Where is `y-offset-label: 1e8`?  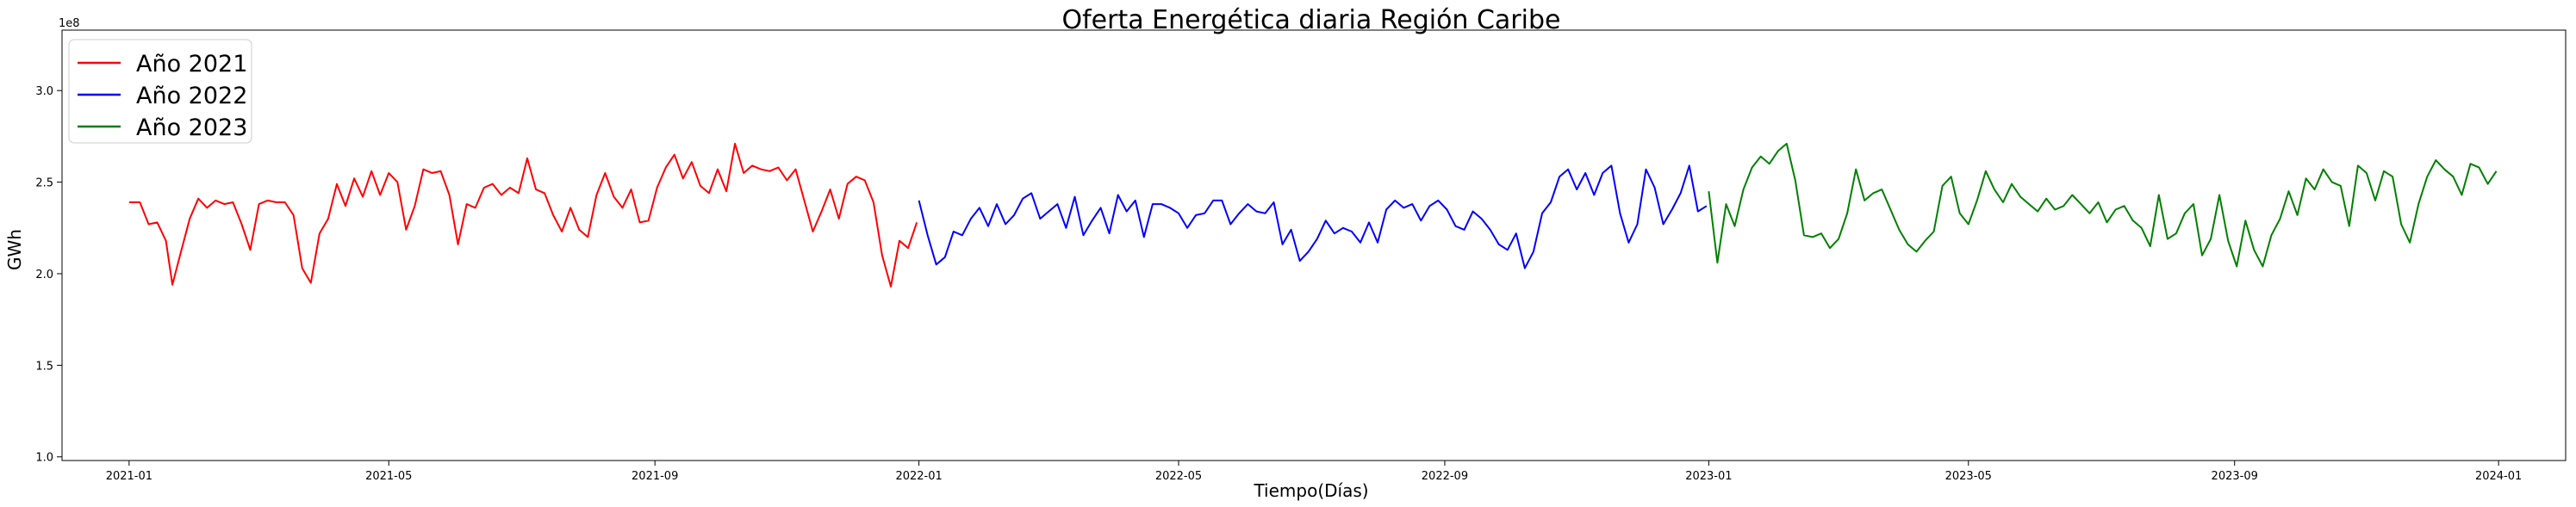
y-offset-label: 1e8 is located at coordinates (70, 23).